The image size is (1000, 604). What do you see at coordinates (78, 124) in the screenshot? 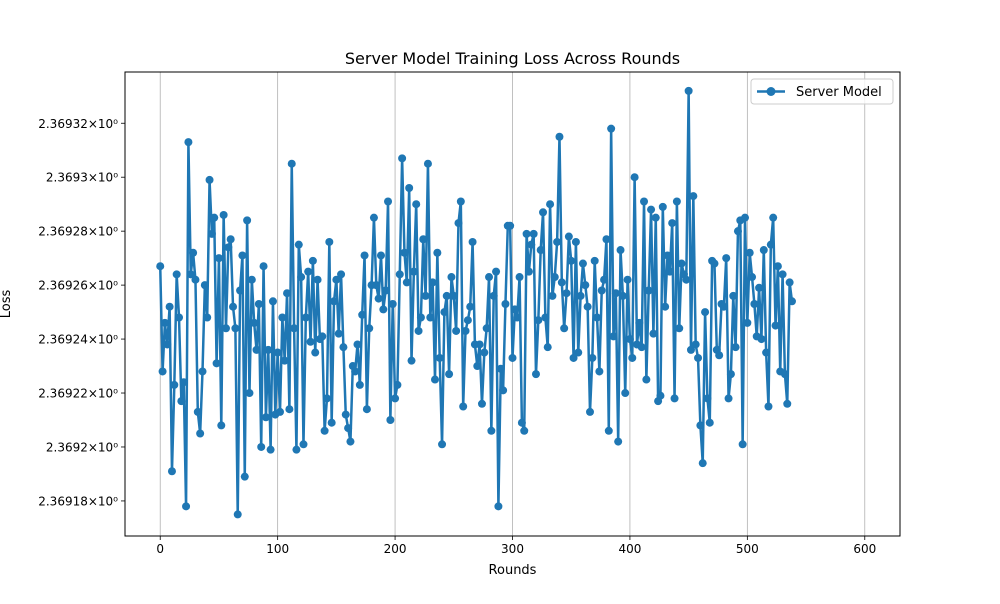
I see `y-tick-label: 2.36932×10⁰` at bounding box center [78, 124].